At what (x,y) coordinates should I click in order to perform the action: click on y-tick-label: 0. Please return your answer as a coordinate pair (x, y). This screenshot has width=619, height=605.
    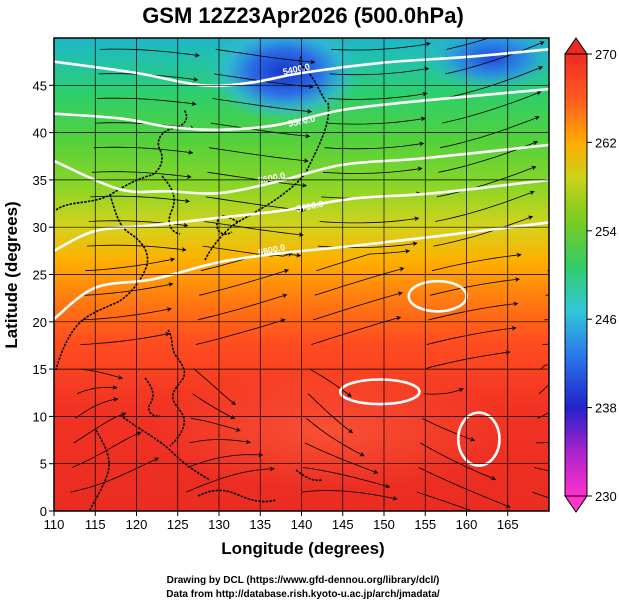
    Looking at the image, I should click on (43, 511).